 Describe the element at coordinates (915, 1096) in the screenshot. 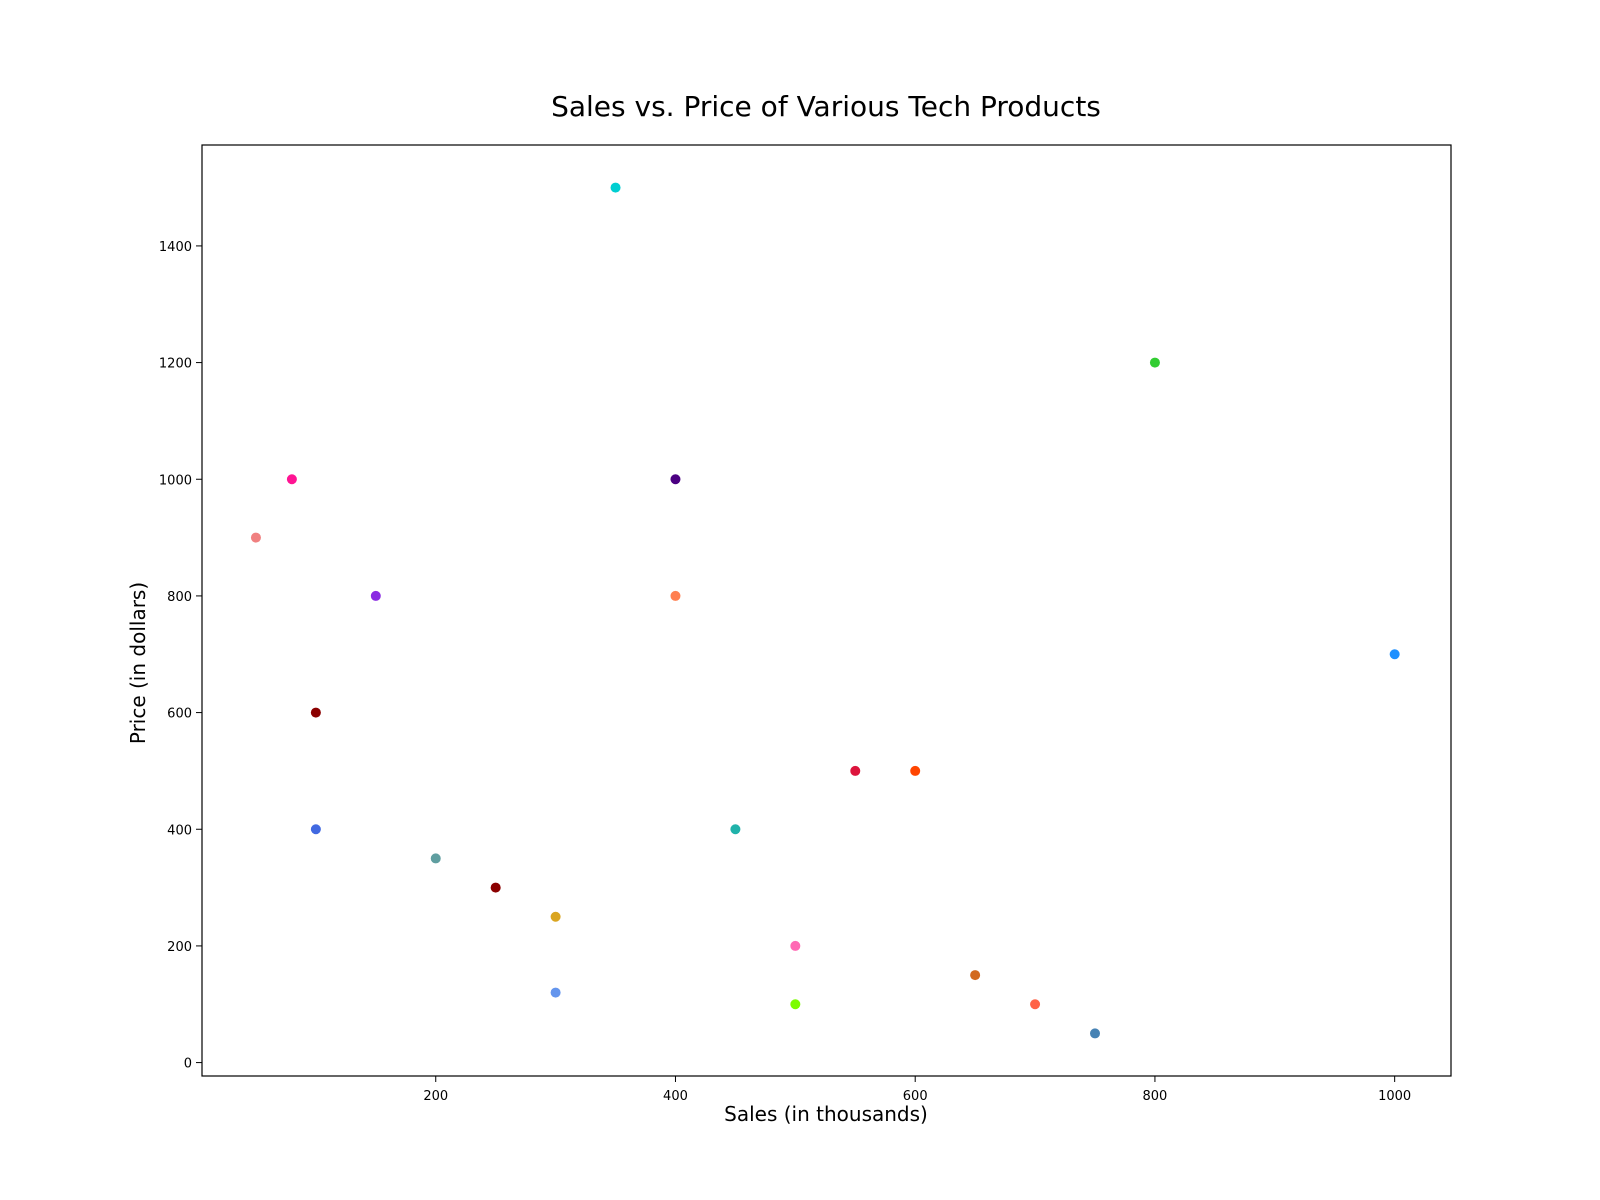

I see `x-tick-label: 600` at that location.